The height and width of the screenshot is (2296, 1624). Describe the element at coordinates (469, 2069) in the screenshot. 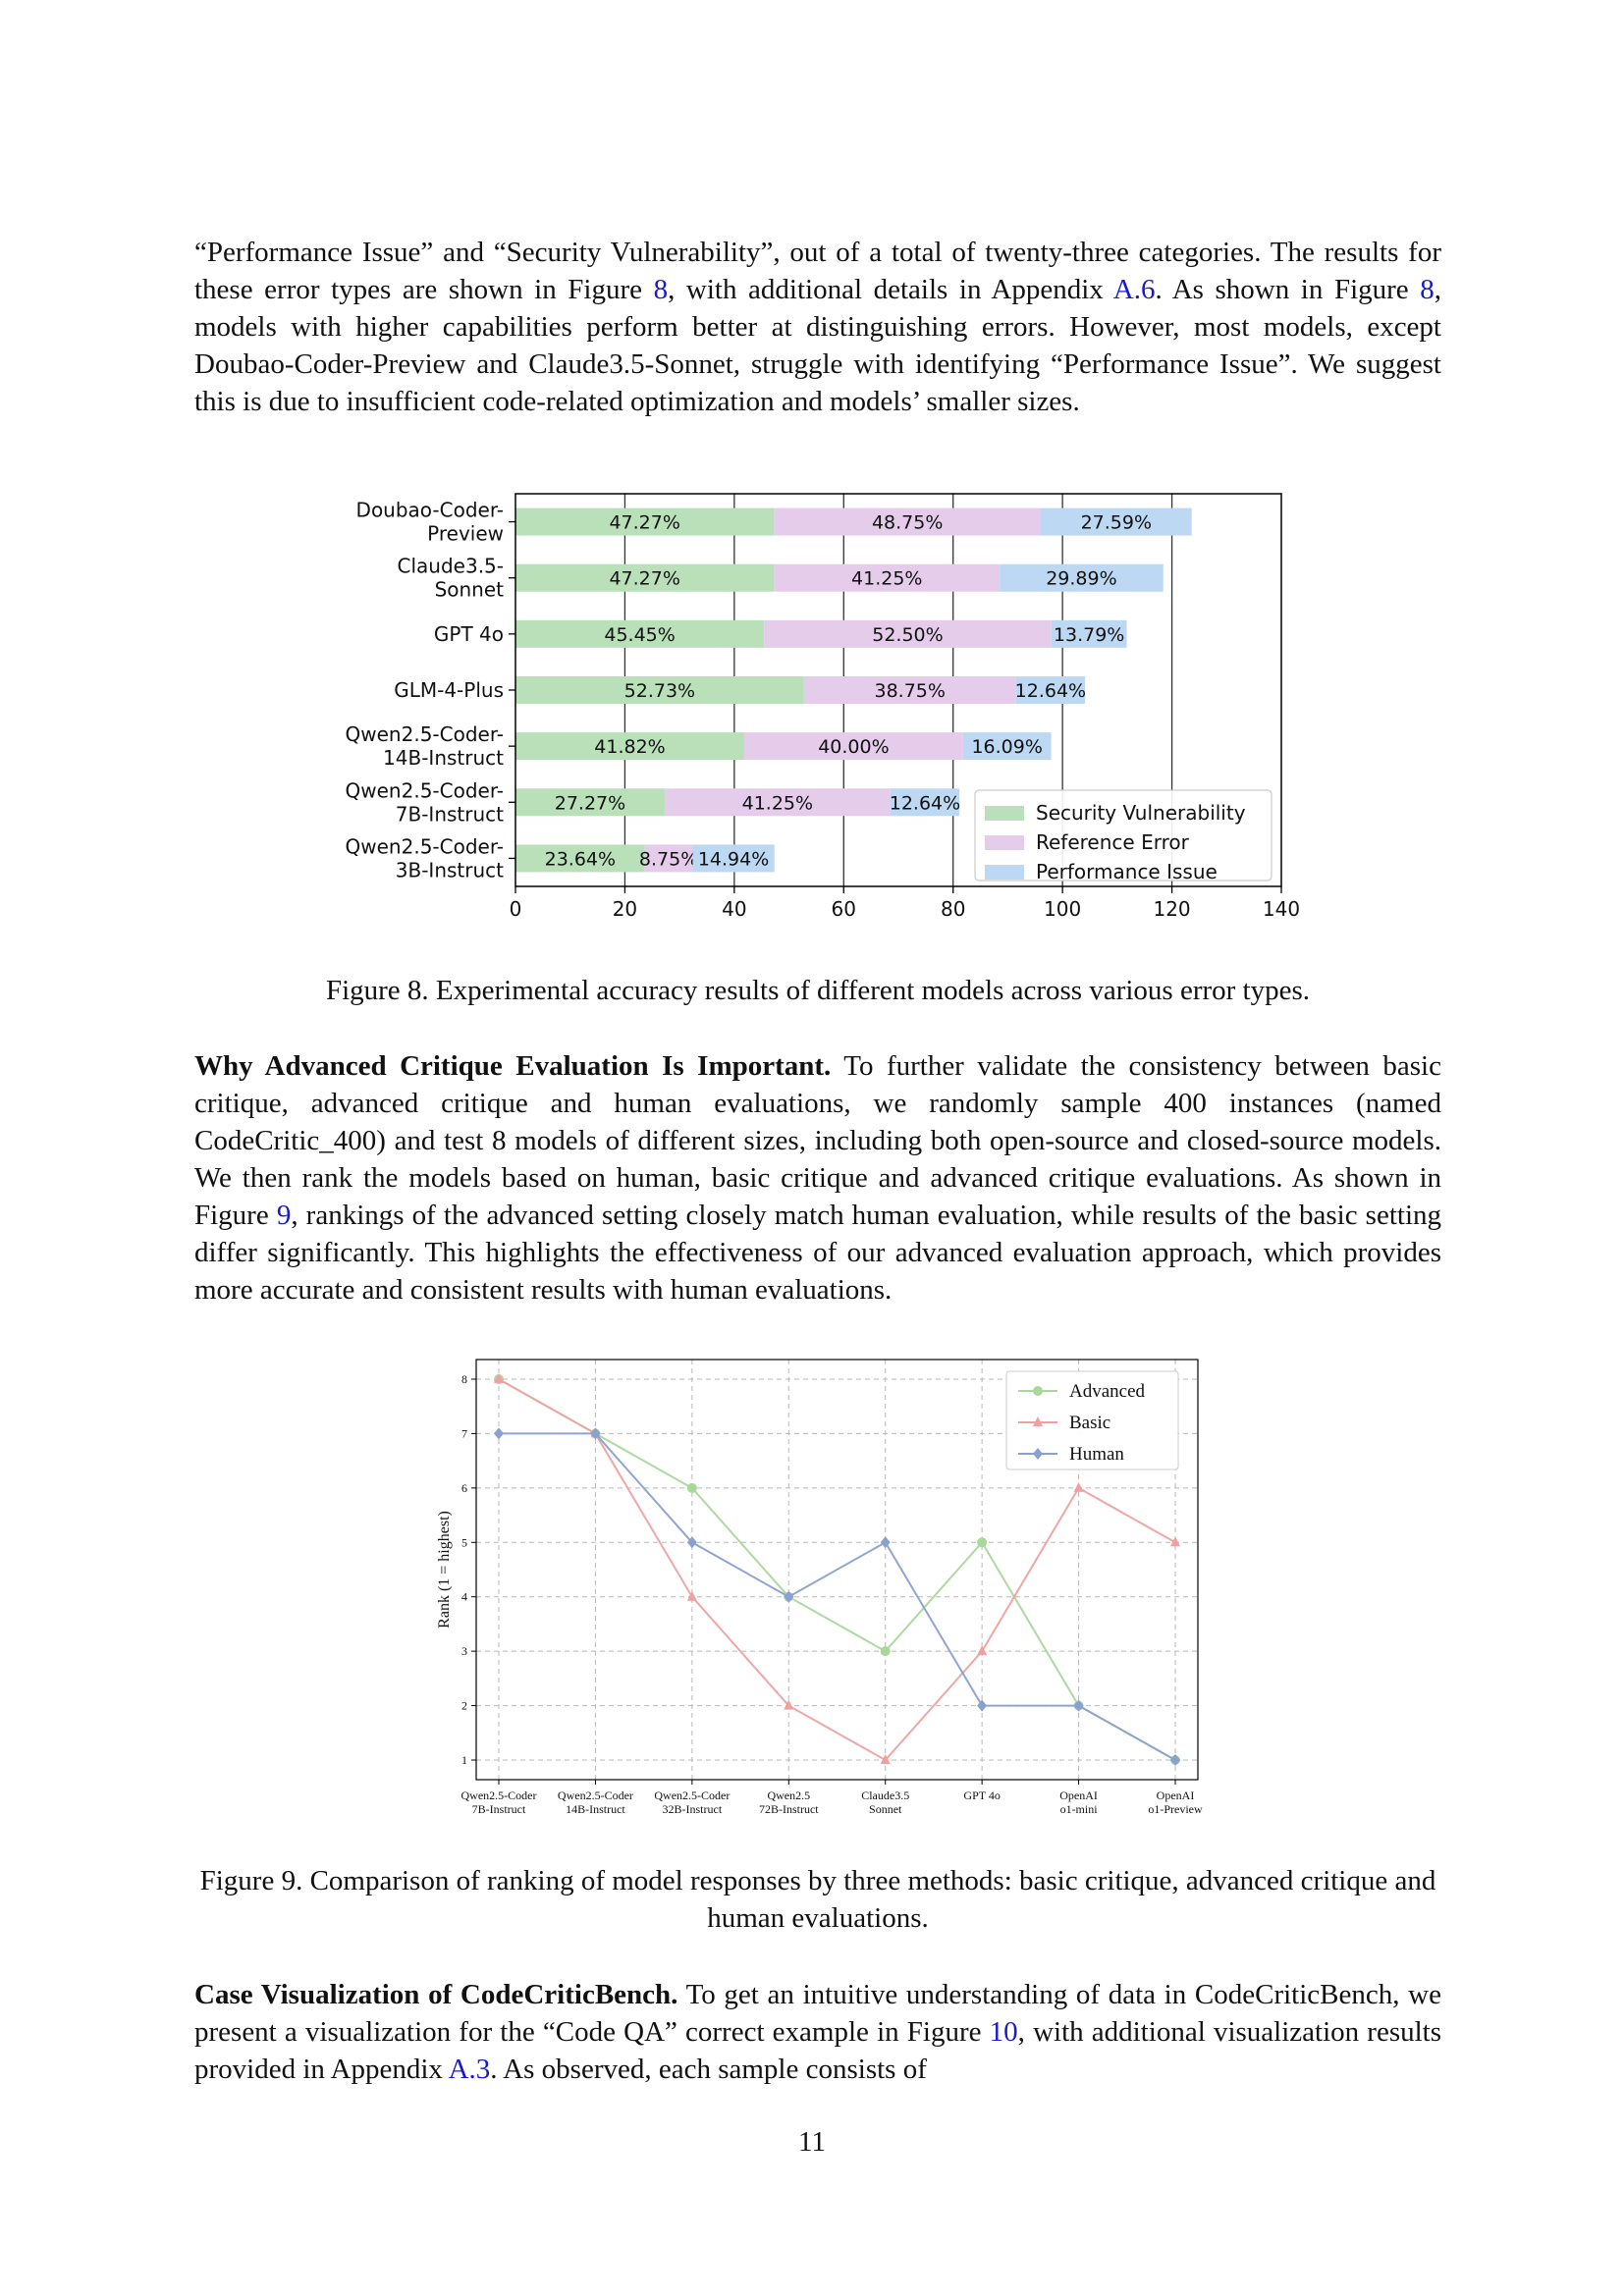

I see `appendix-ref-link: A.3` at that location.